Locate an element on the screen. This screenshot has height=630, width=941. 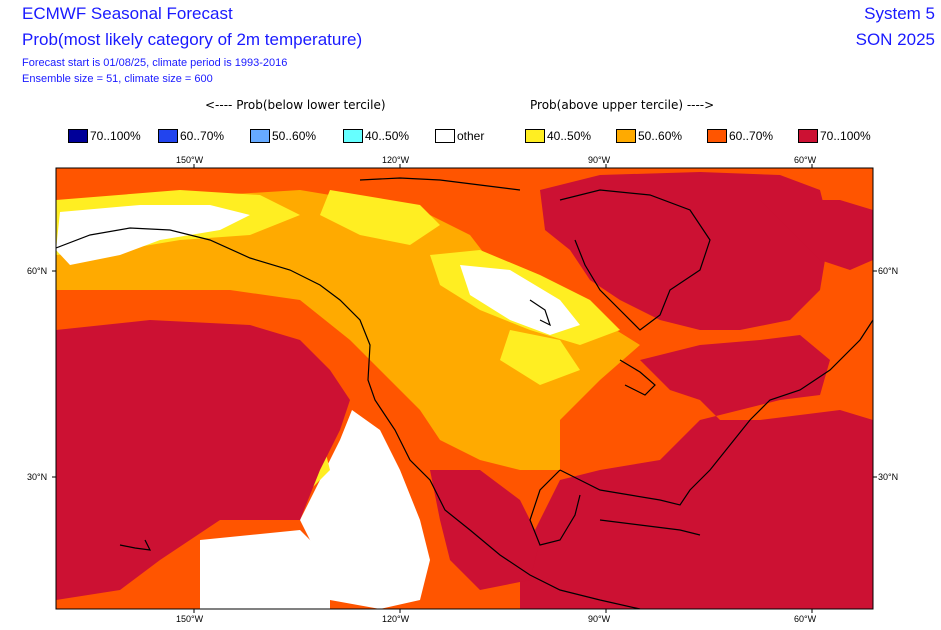
bottom-tick-label: 60°W is located at coordinates (805, 619).